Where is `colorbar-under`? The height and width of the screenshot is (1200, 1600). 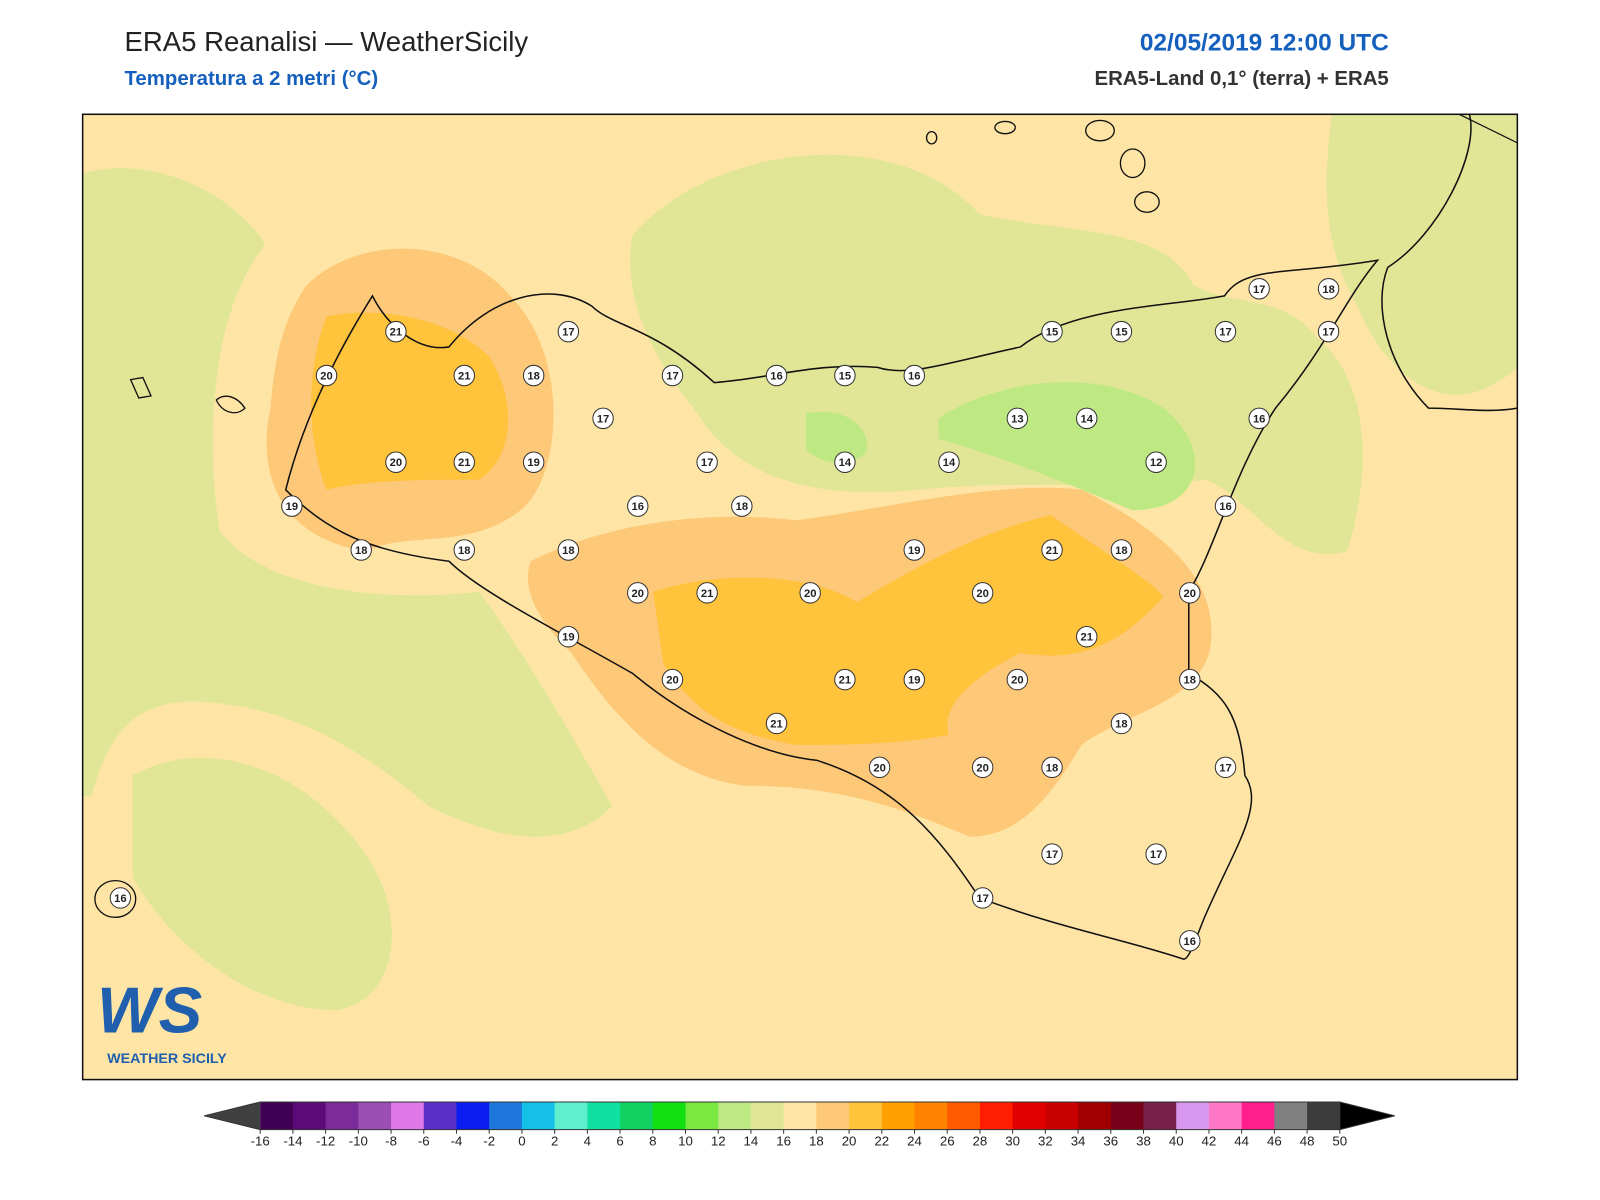 colorbar-under is located at coordinates (232, 1116).